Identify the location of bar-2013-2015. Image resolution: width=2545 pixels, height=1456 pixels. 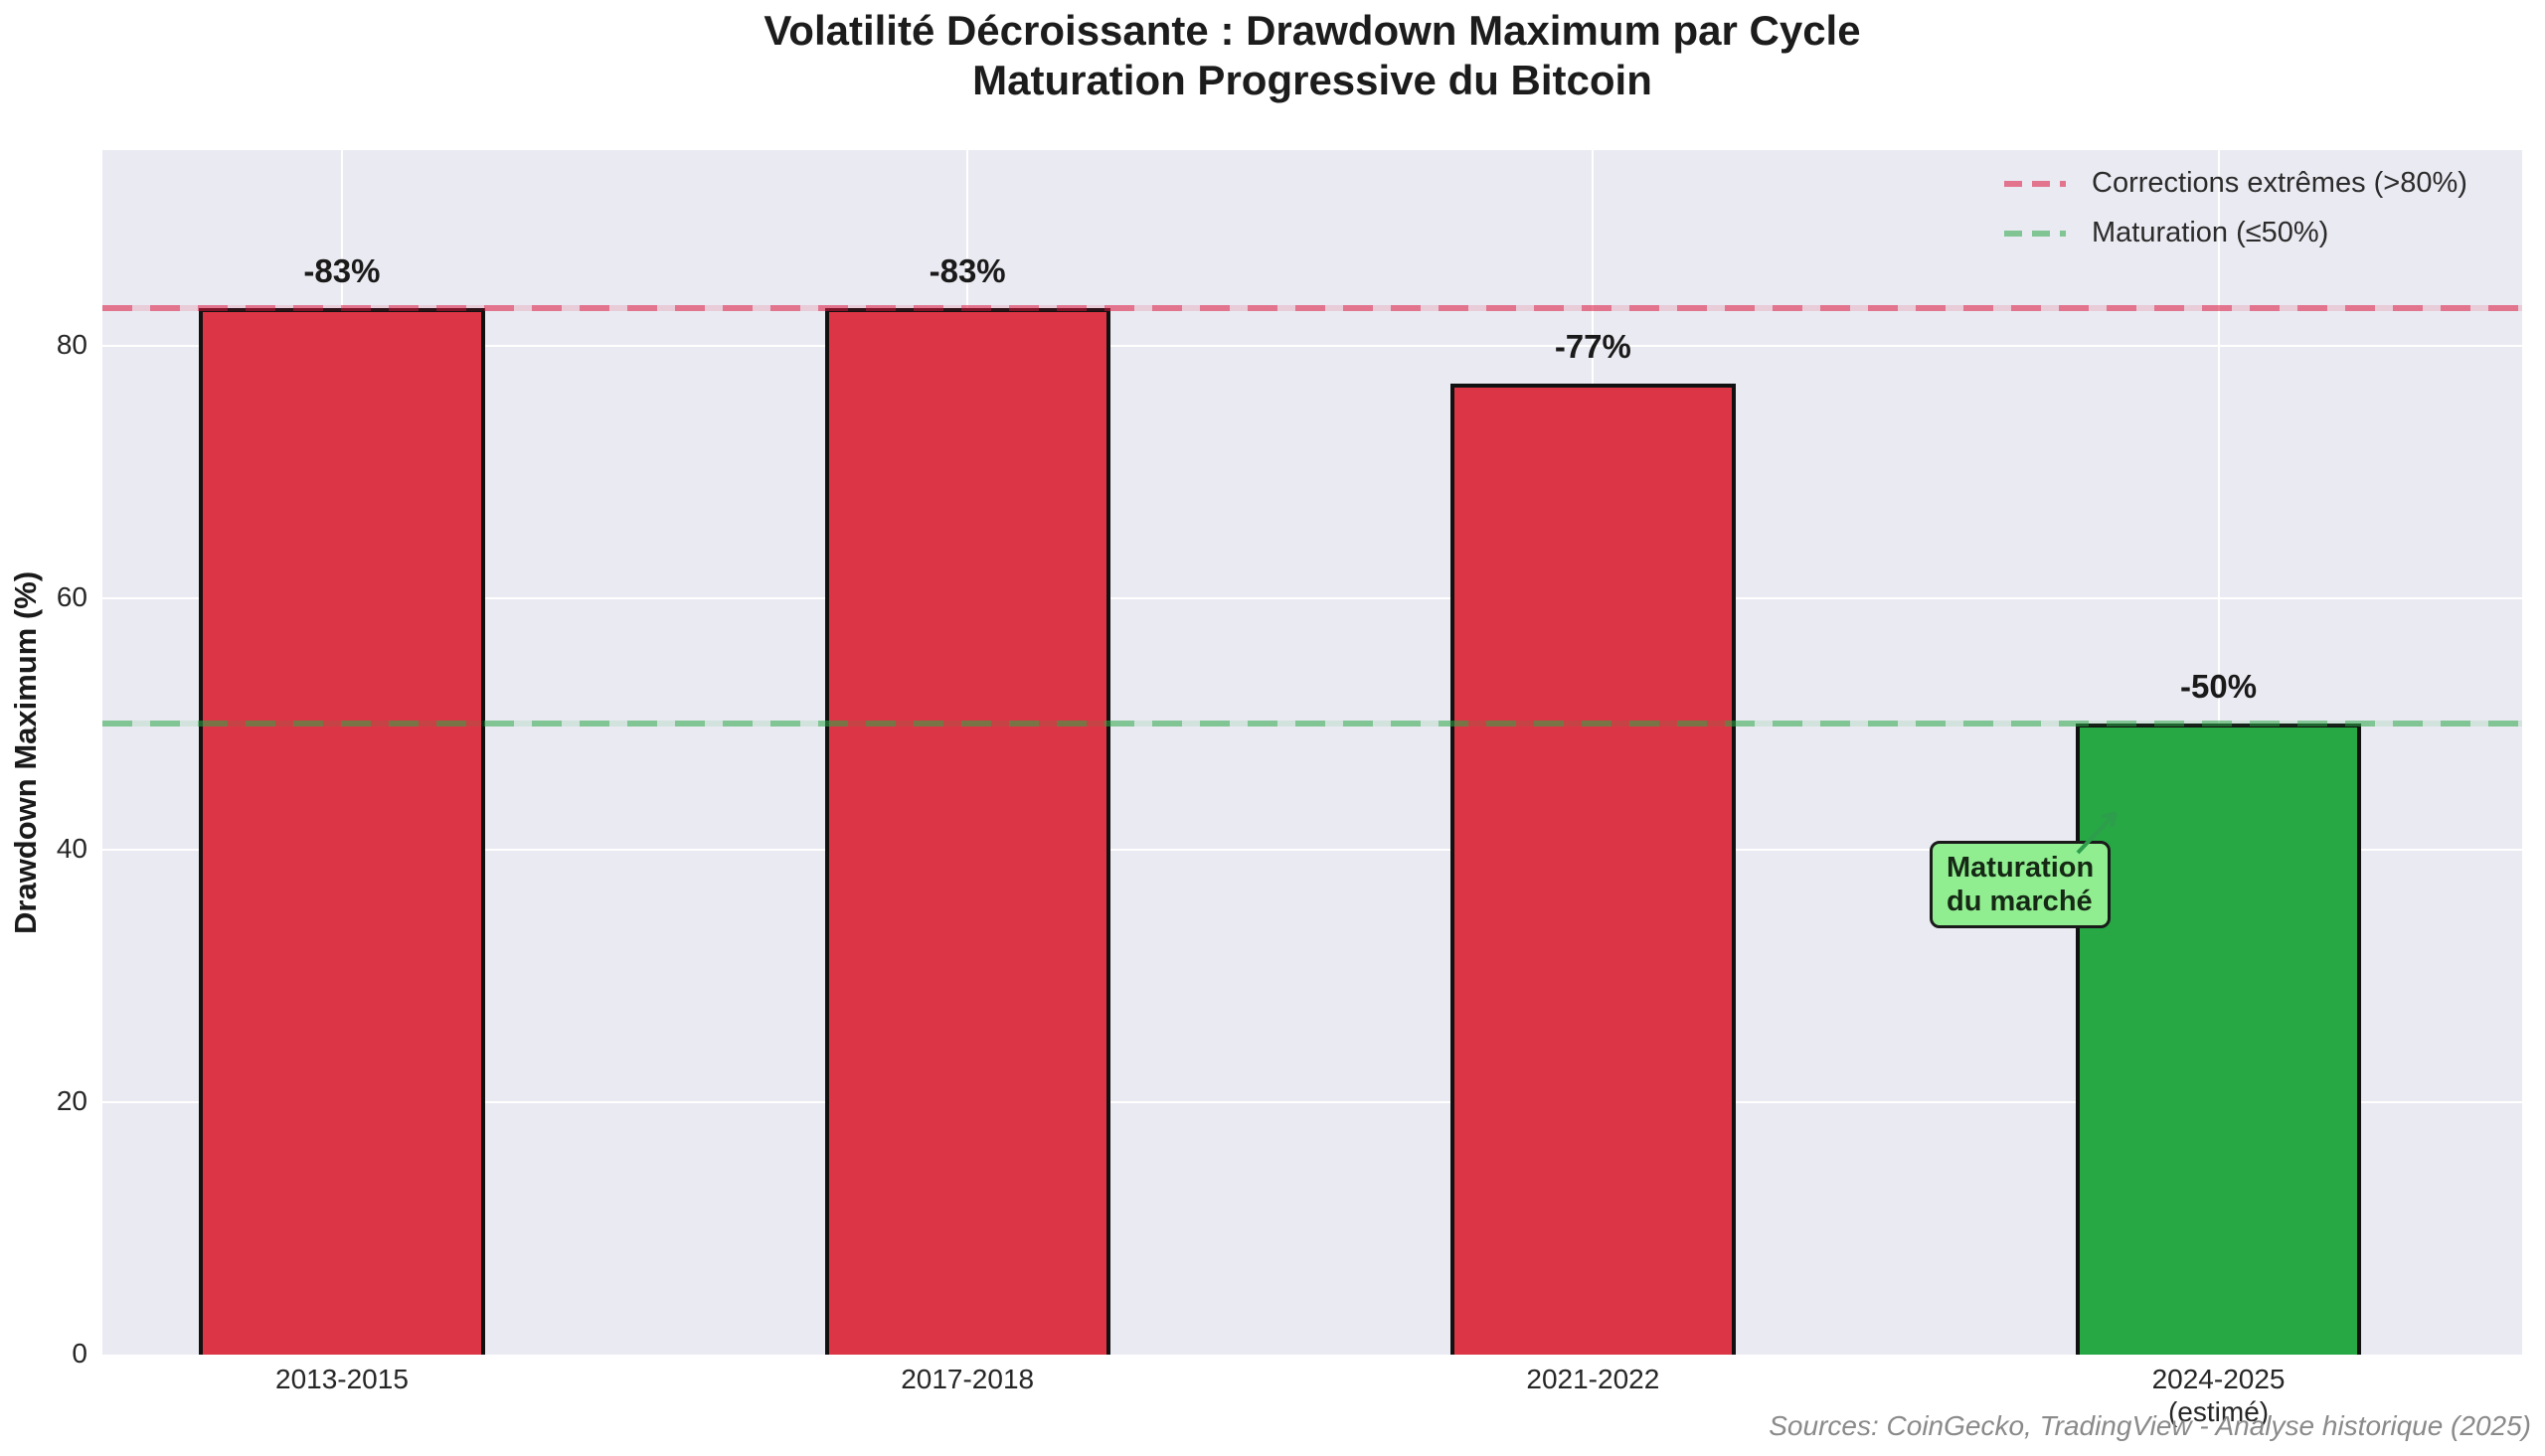
(342, 831).